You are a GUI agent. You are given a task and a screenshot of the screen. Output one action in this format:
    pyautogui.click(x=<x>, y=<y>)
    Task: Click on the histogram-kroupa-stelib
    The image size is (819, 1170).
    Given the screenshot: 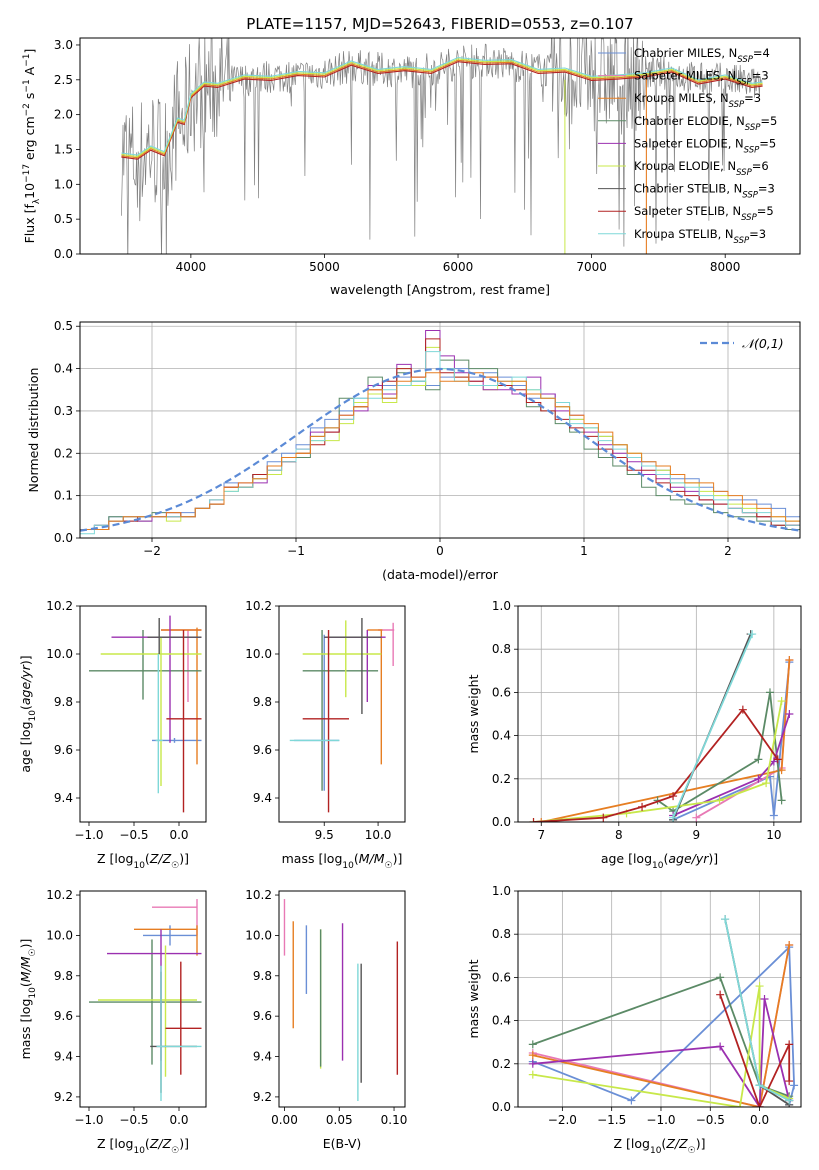 What is the action you would take?
    pyautogui.click(x=440, y=444)
    